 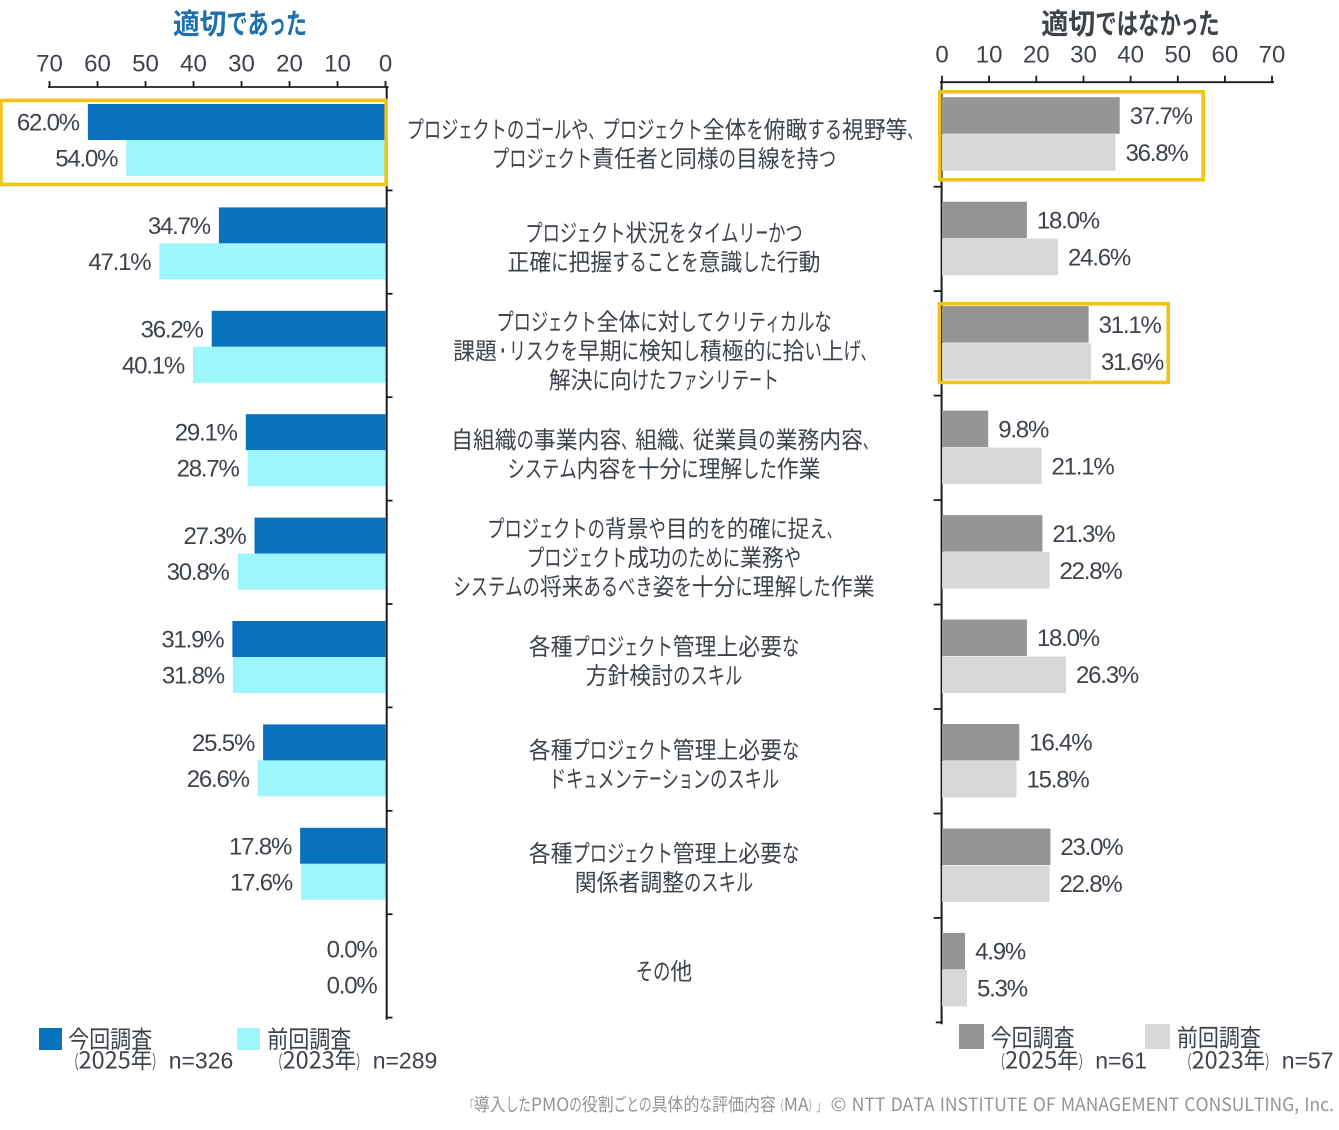 What do you see at coordinates (1161, 116) in the screenshot?
I see `svg-text: 37.7%` at bounding box center [1161, 116].